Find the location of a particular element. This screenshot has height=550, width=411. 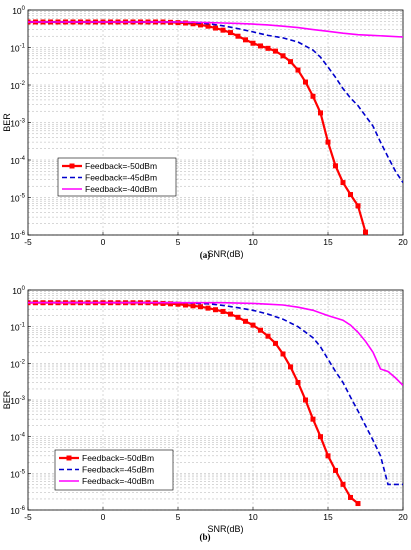

figure-caption: (b) is located at coordinates (205, 537).